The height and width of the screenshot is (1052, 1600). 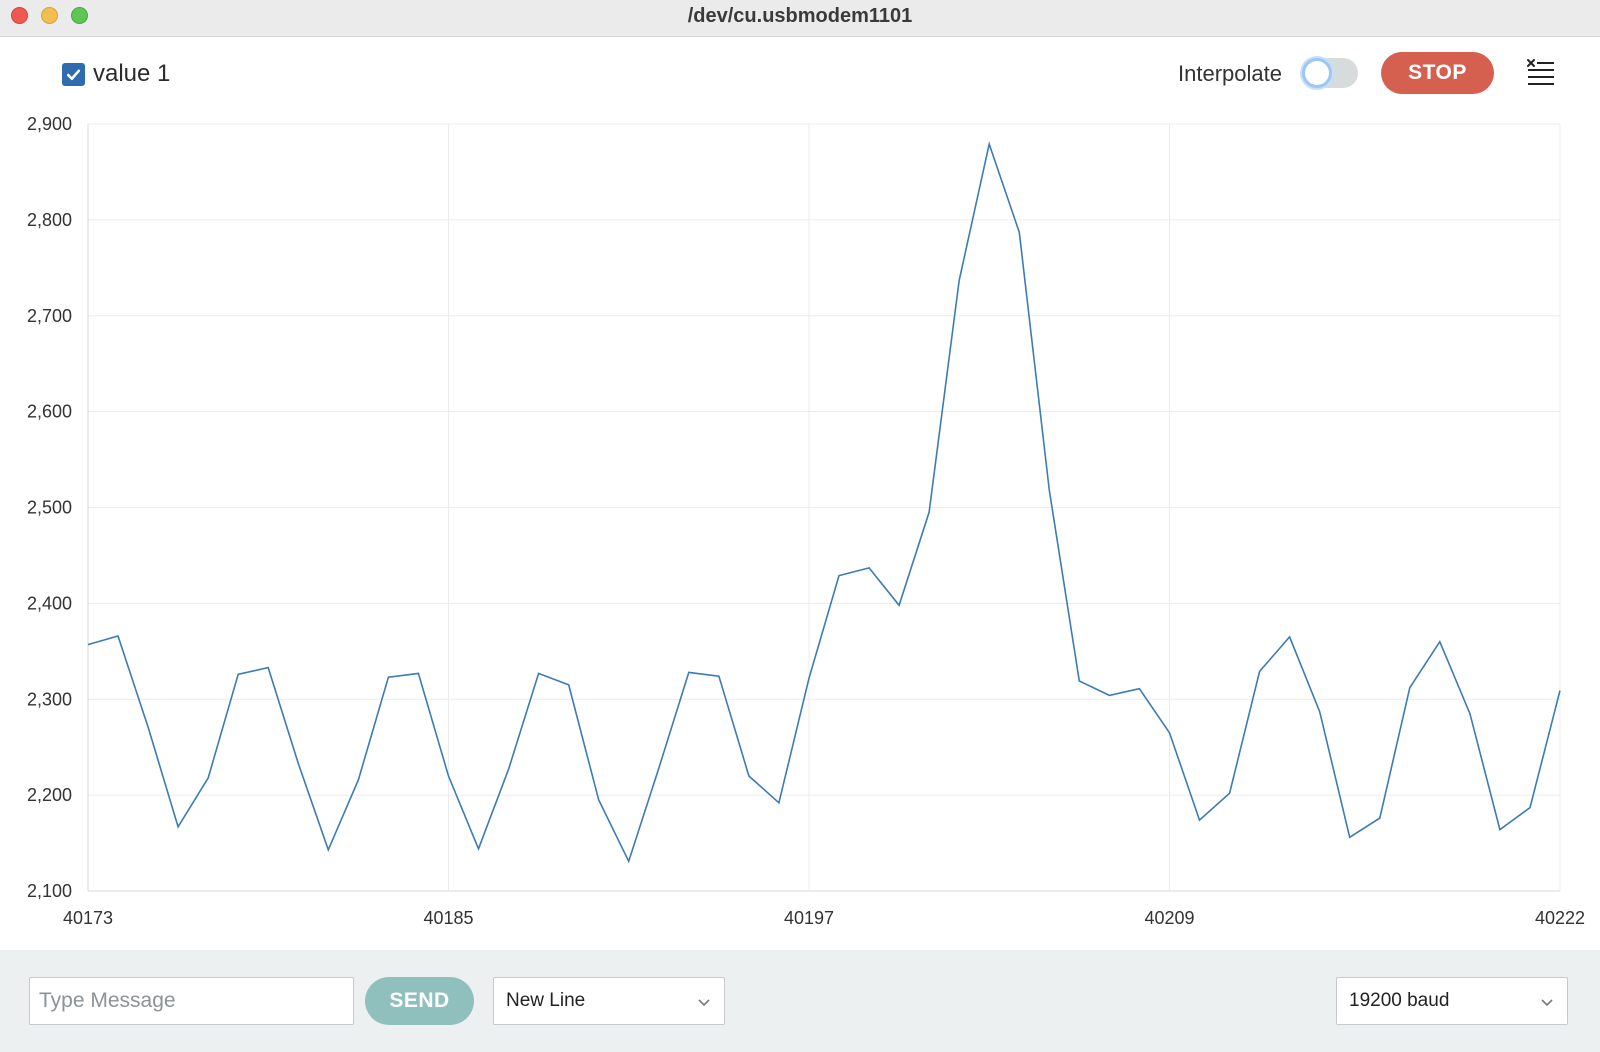 I want to click on x-tick-label: 40197, so click(x=809, y=918).